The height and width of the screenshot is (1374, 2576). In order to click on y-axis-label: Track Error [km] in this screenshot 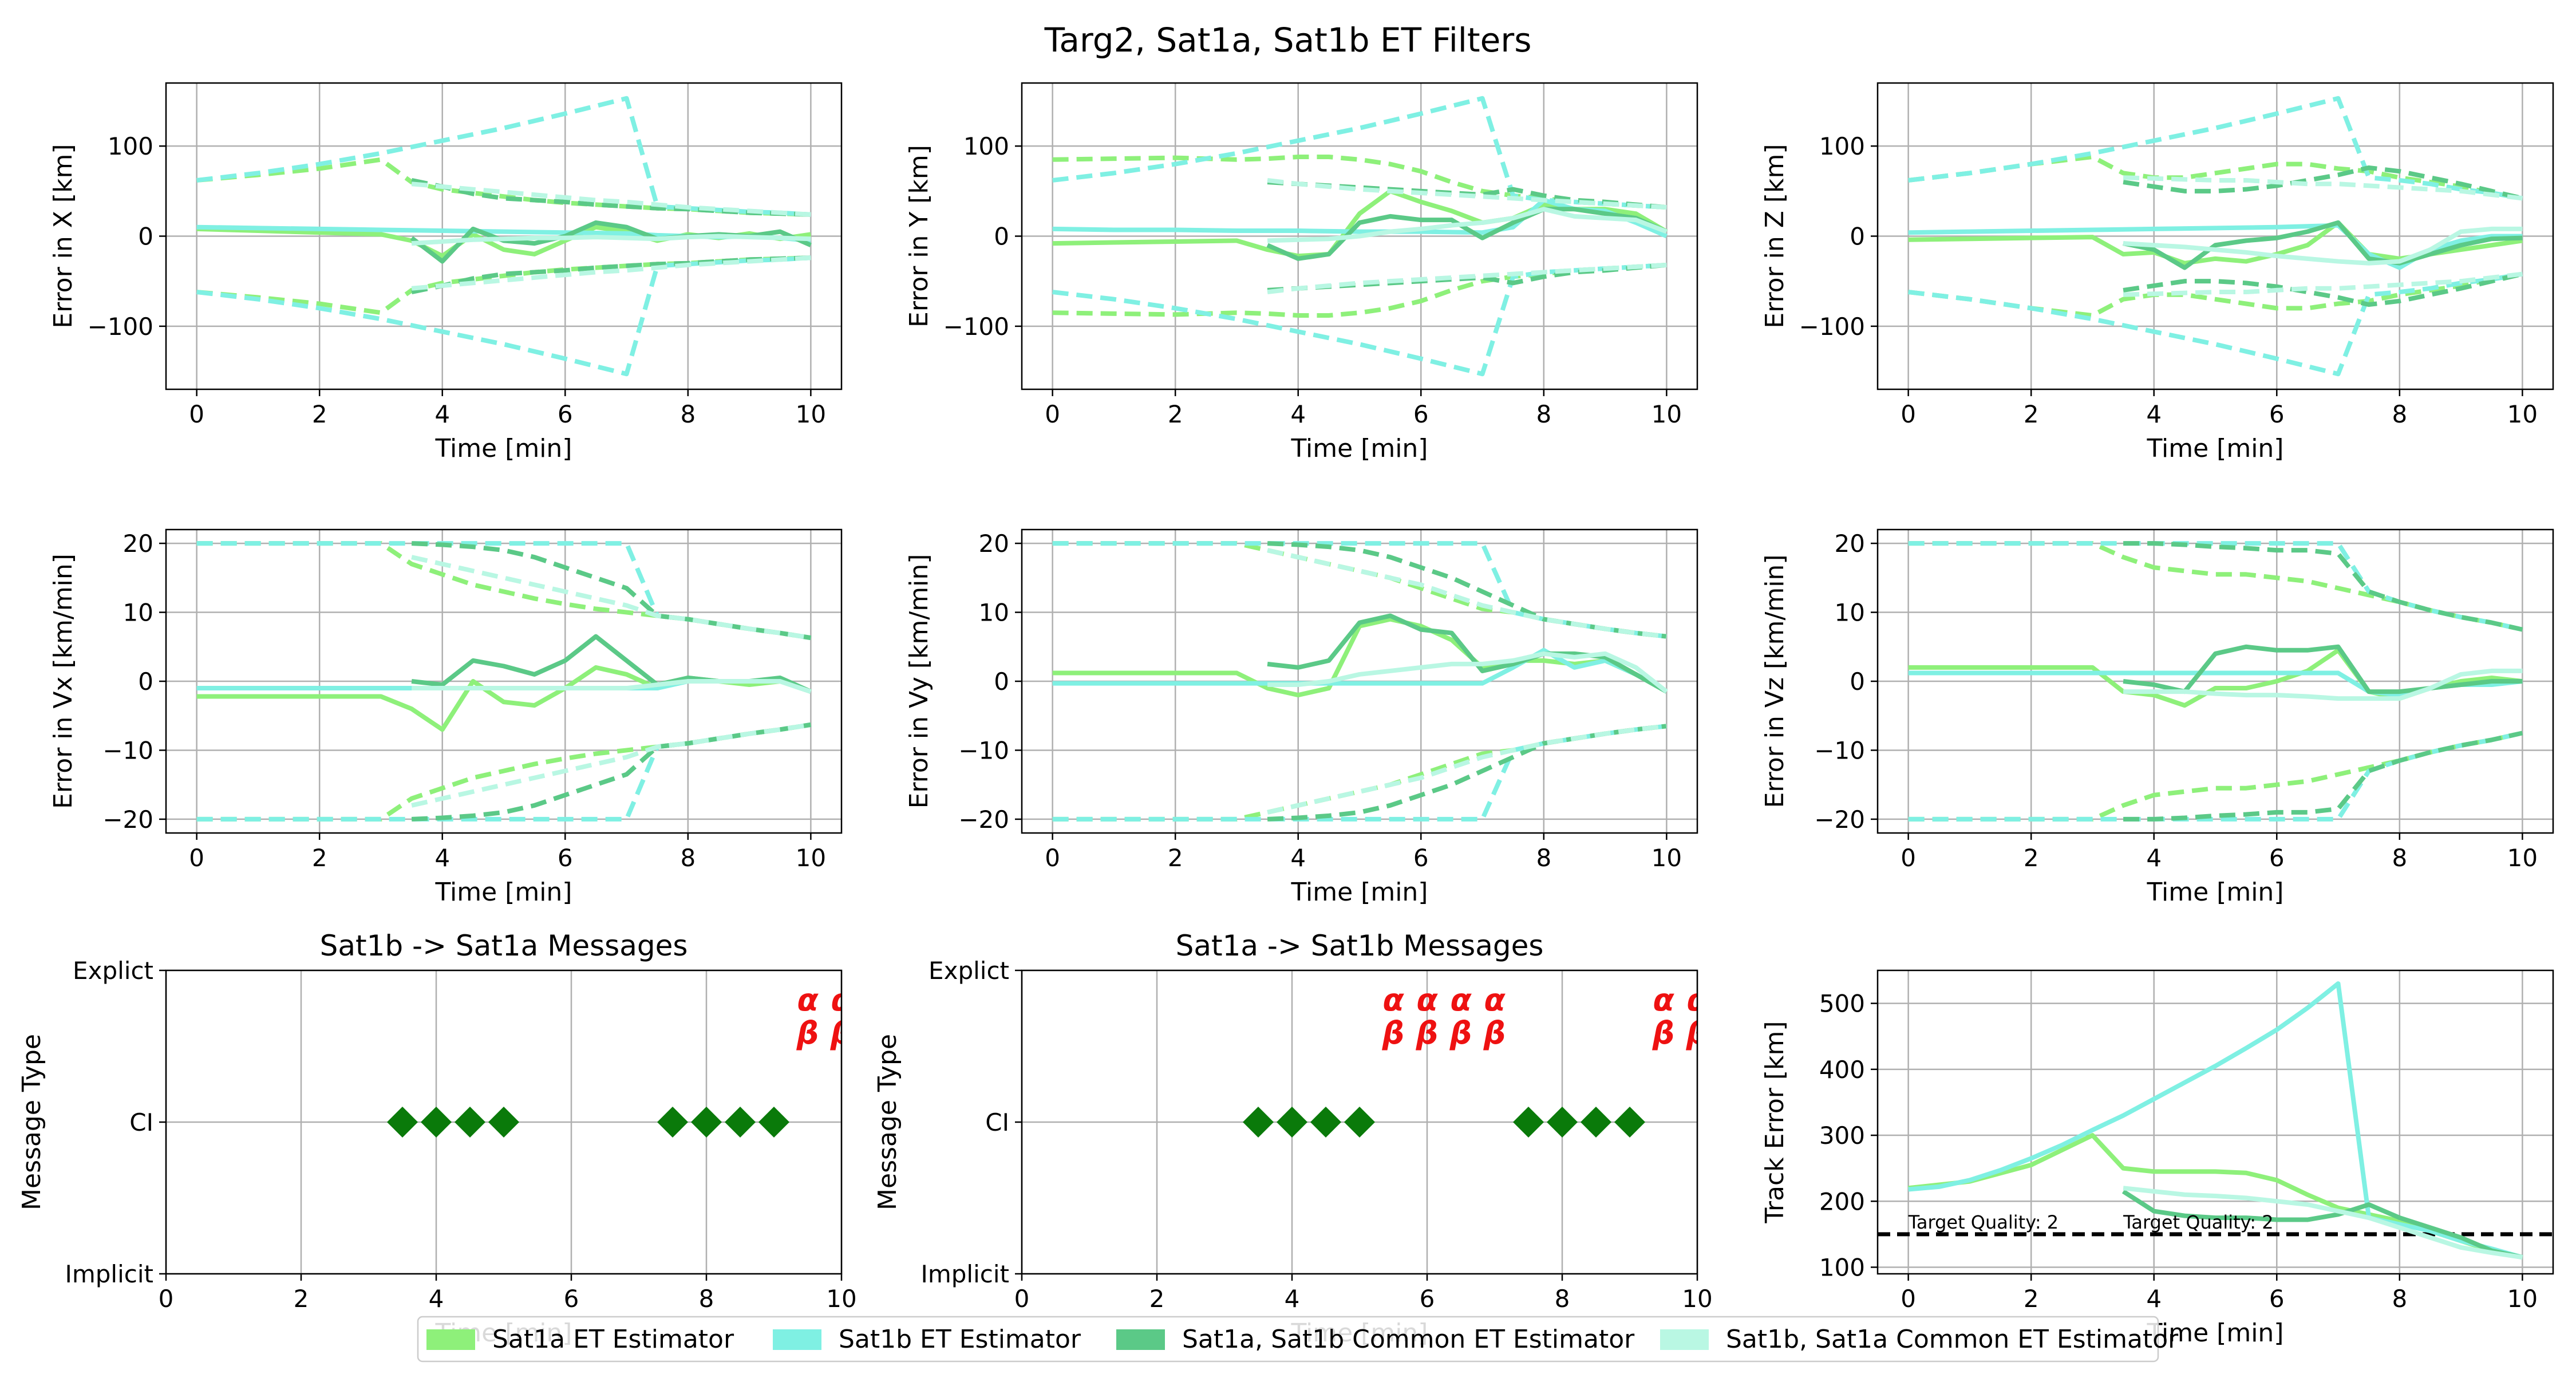, I will do `click(1774, 1122)`.